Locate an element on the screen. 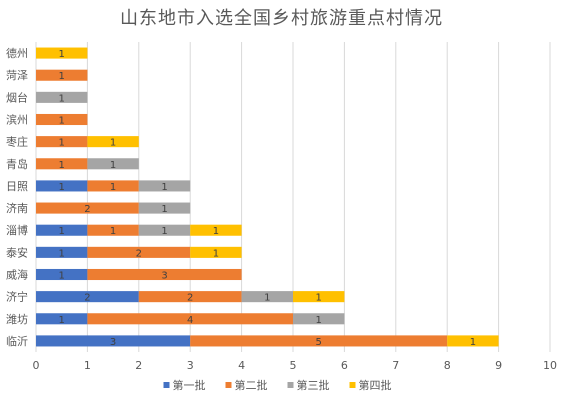 The image size is (563, 404). category-label: 潍坊 is located at coordinates (17, 319).